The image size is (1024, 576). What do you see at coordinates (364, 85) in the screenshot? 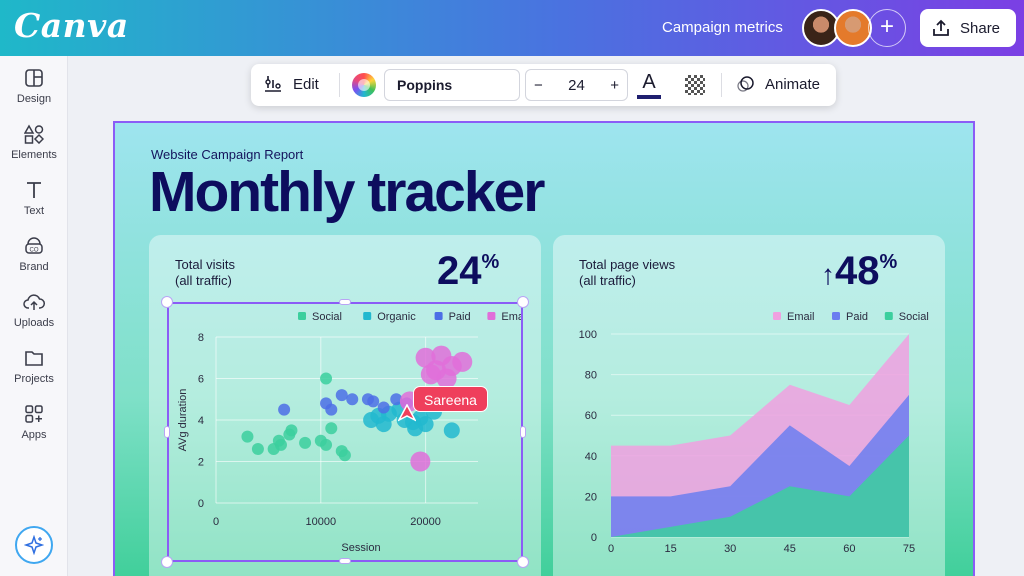
I see `color-picker-icon` at bounding box center [364, 85].